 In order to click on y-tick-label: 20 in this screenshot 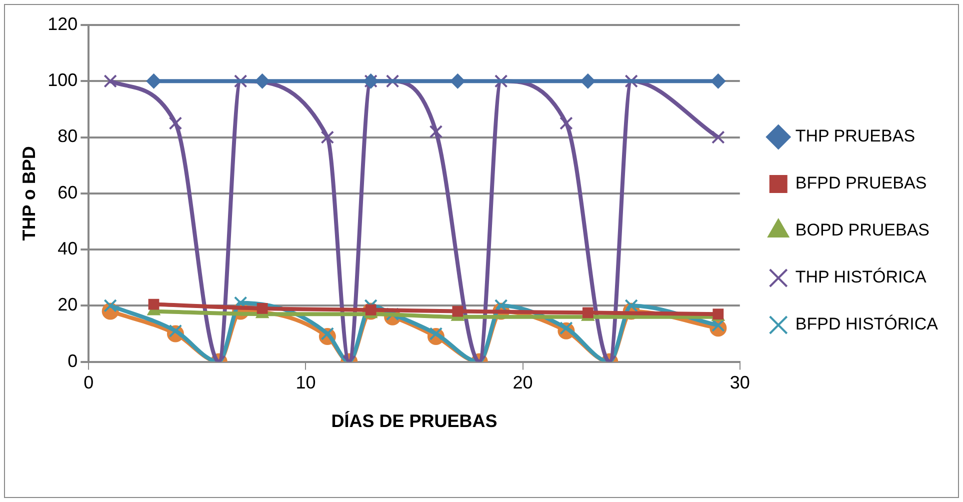, I will do `click(68, 304)`.